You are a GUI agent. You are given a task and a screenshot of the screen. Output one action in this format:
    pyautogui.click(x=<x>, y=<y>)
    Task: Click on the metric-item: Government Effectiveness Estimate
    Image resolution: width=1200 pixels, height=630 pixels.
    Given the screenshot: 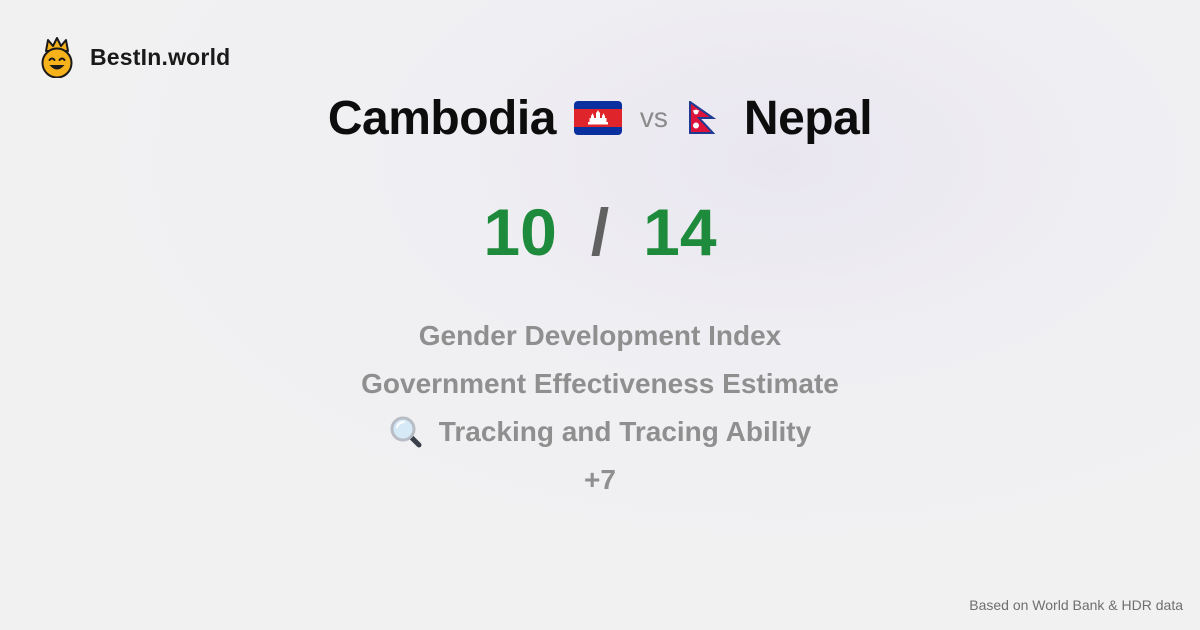 What is the action you would take?
    pyautogui.click(x=600, y=384)
    